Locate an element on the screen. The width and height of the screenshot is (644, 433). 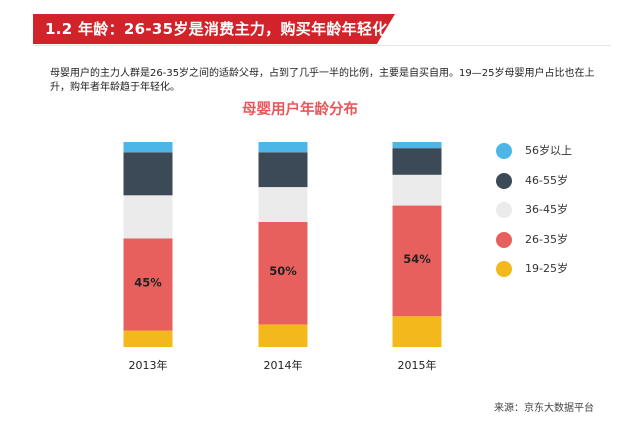
legend-label: 19-25岁 is located at coordinates (546, 268).